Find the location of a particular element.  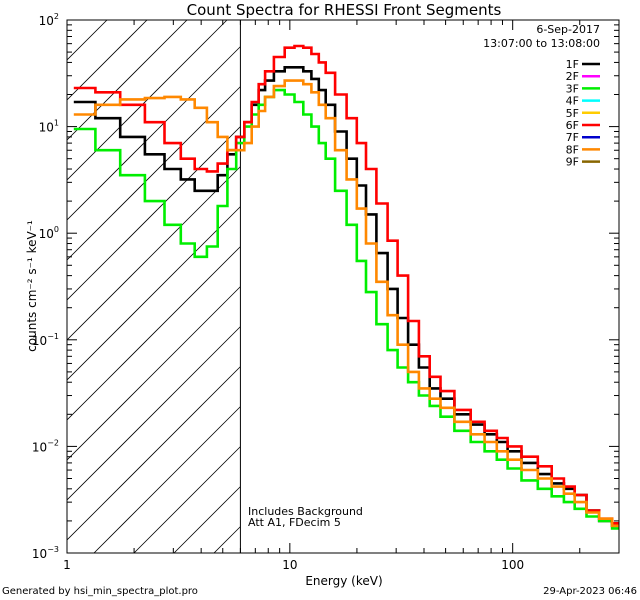

legend-label-2f: 2F is located at coordinates (572, 76).